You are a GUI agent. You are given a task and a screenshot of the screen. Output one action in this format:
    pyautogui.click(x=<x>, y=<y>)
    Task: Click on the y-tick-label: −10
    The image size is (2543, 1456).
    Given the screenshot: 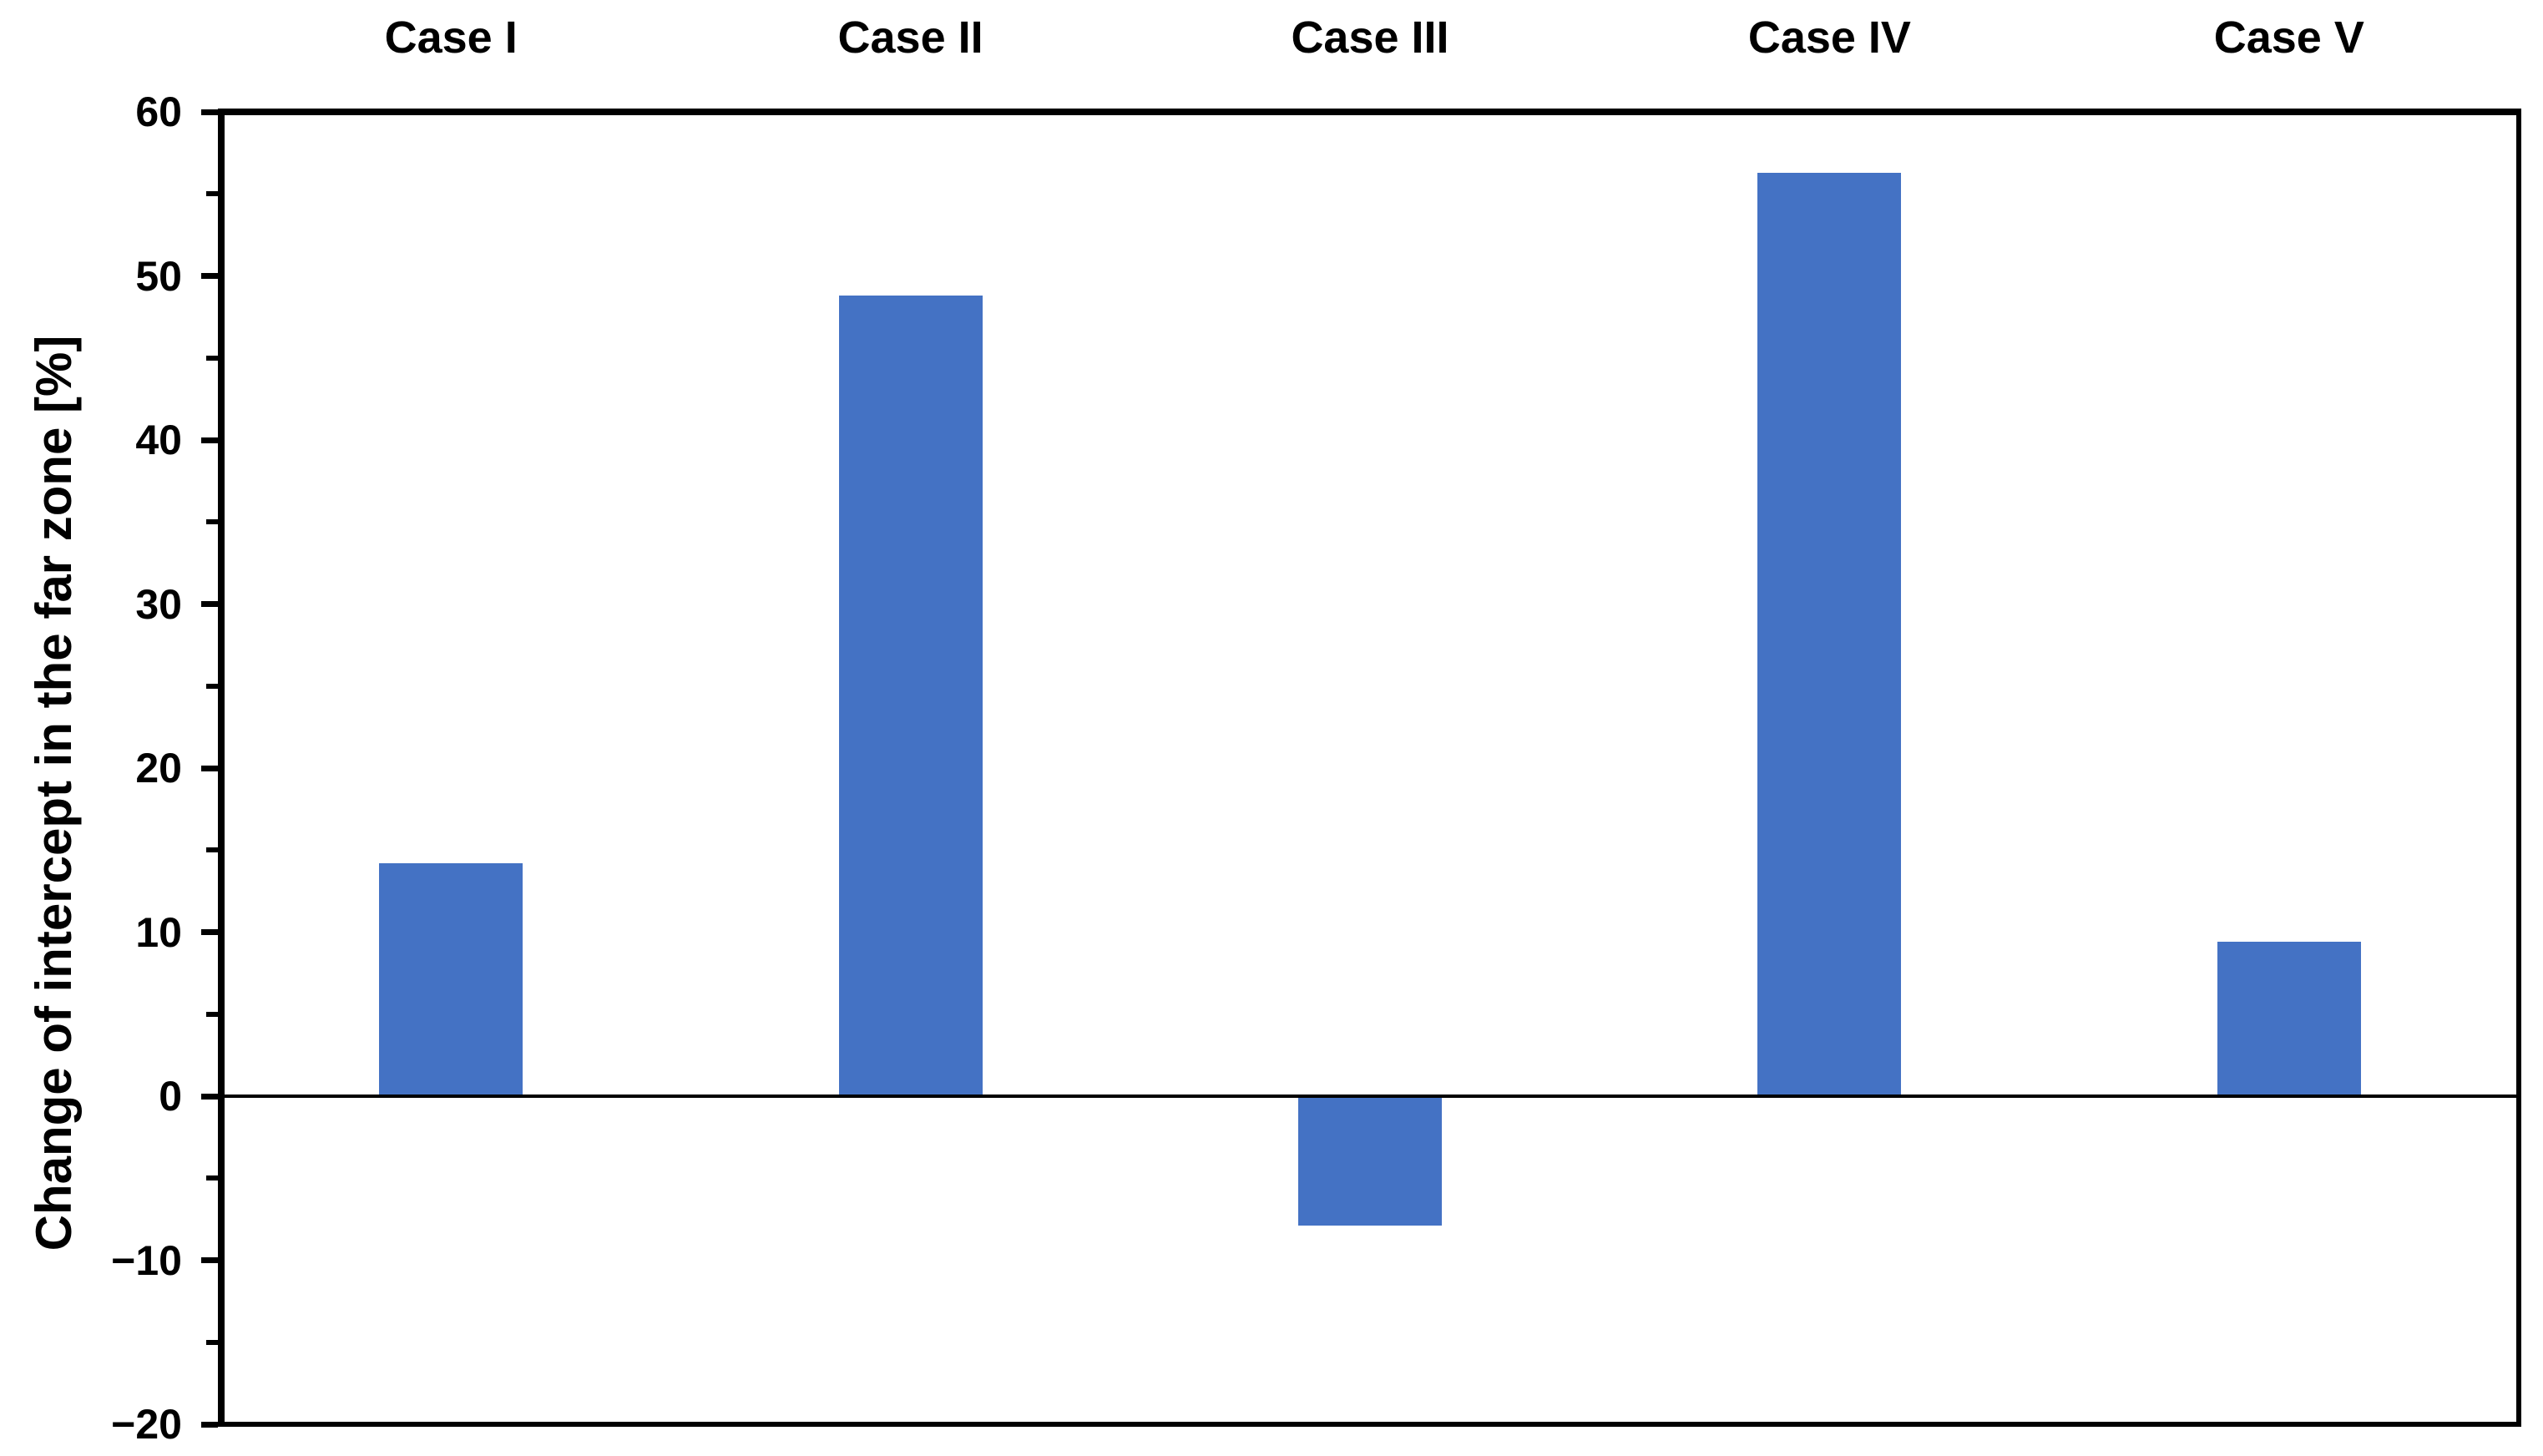 What is the action you would take?
    pyautogui.click(x=146, y=1260)
    